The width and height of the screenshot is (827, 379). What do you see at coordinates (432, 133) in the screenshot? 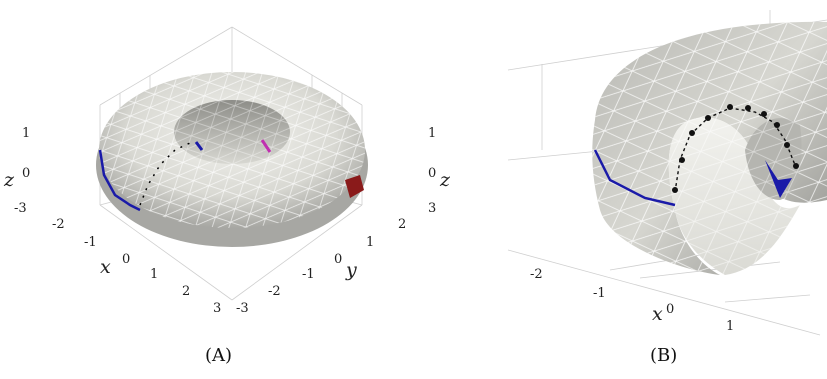
I see `z-tick-right-1: 1` at bounding box center [432, 133].